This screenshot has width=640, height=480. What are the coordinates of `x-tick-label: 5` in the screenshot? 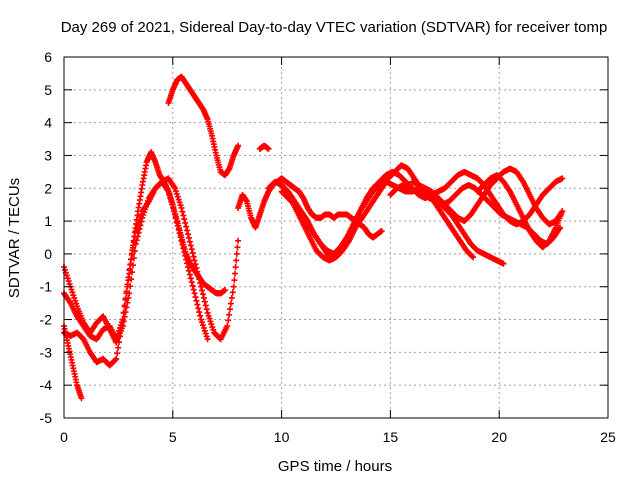 It's located at (173, 437).